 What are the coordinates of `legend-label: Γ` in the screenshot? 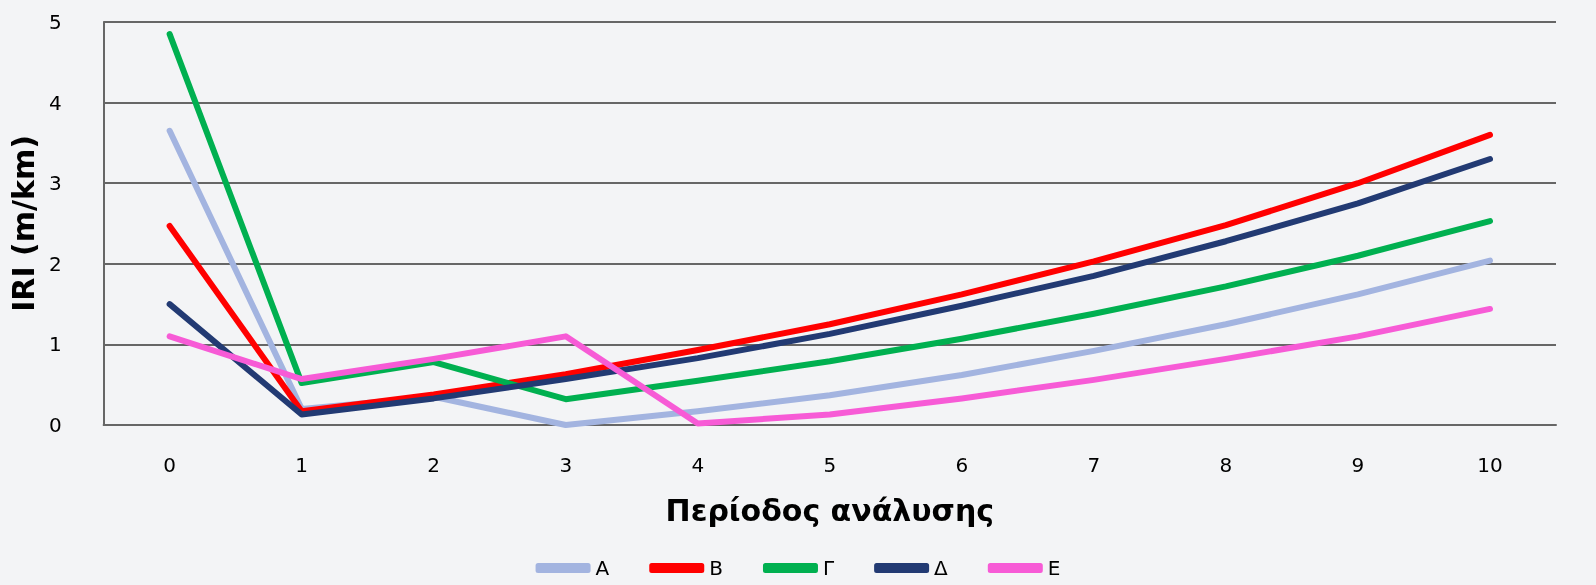 It's located at (828, 568).